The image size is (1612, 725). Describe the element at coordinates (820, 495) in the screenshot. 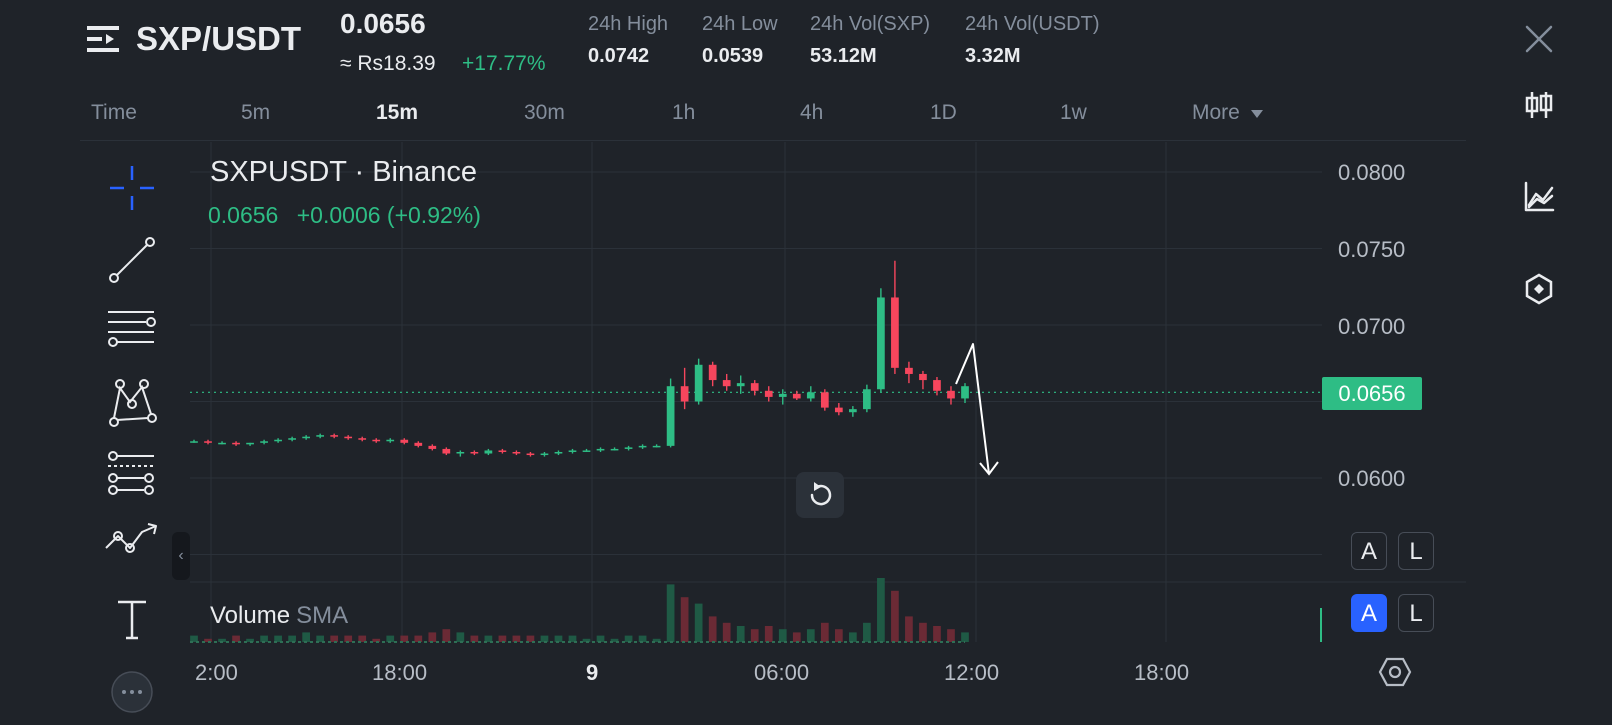

I see `reset-chart-button` at that location.